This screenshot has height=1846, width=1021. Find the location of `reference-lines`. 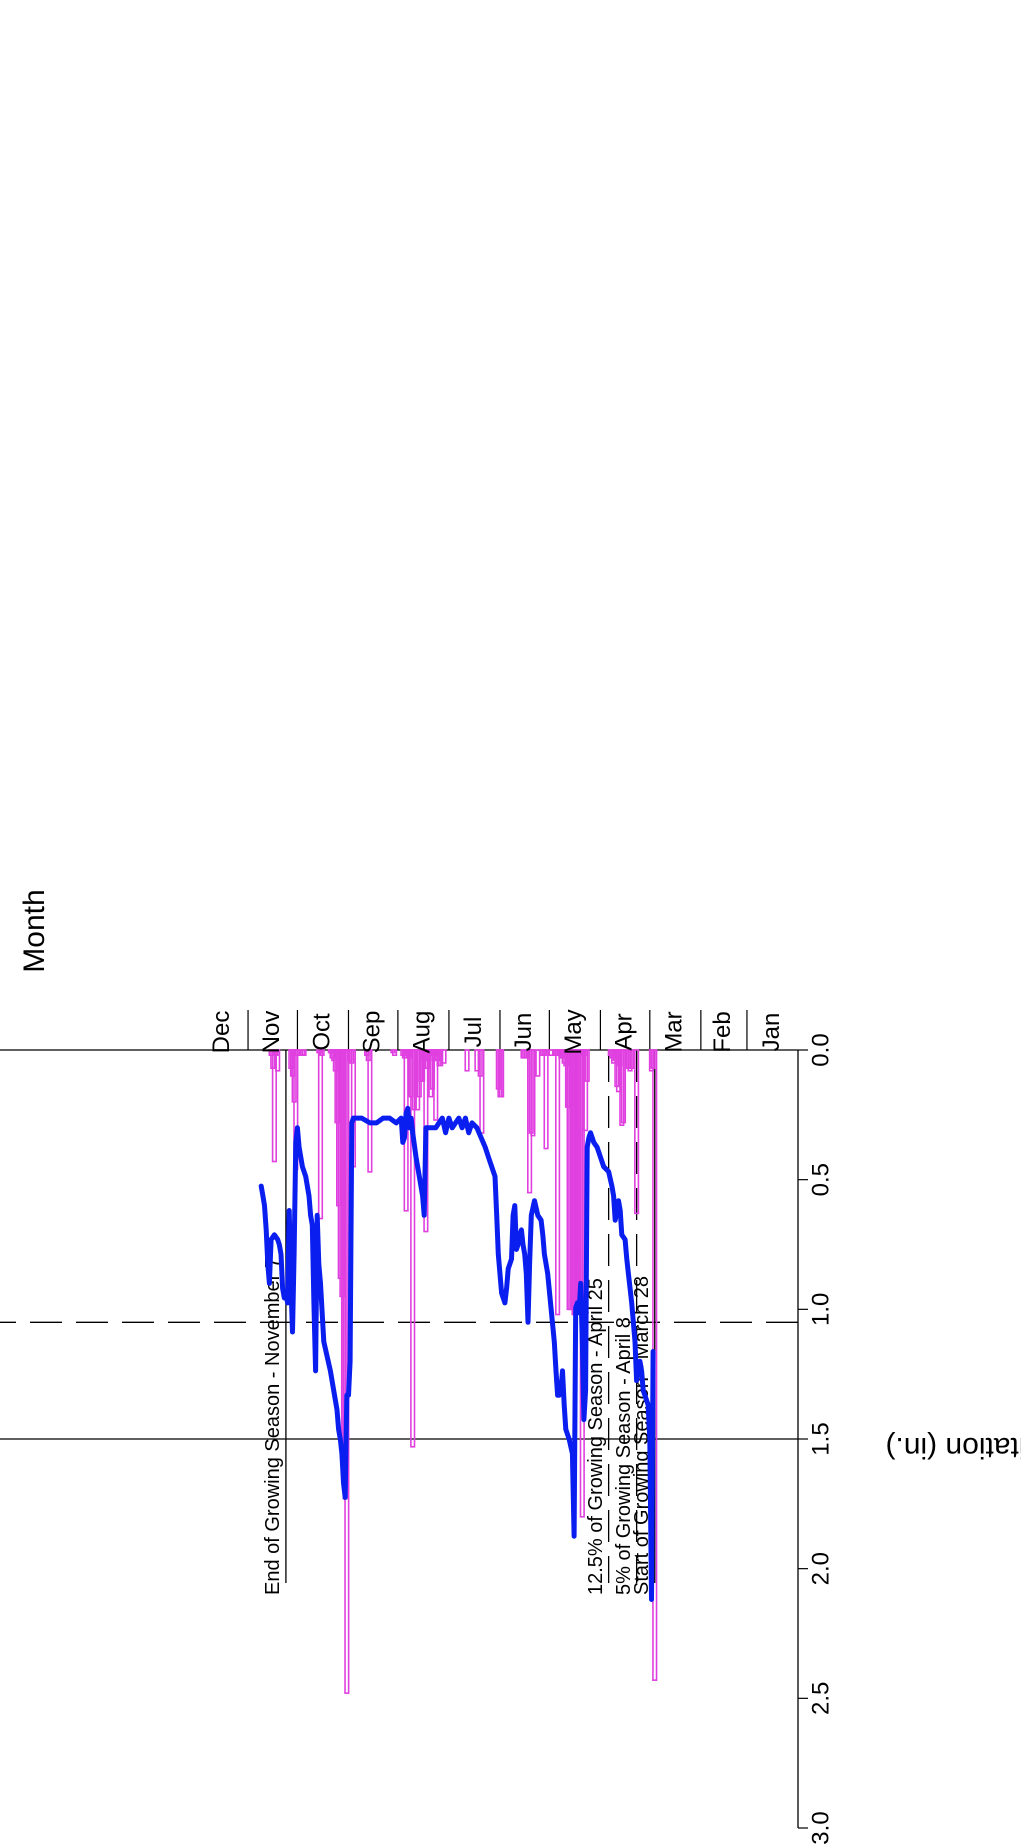

reference-lines is located at coordinates (399, 1380).